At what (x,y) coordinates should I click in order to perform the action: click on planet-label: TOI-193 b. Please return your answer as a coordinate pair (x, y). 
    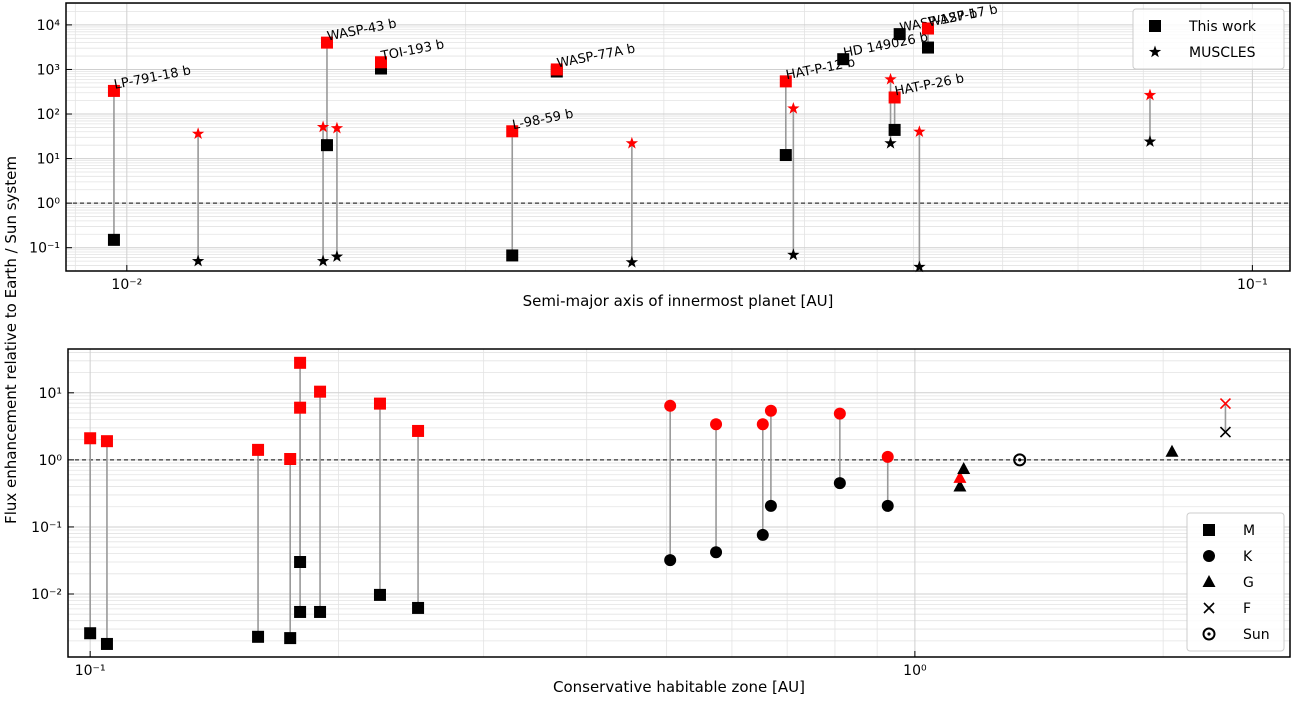
    Looking at the image, I should click on (412, 50).